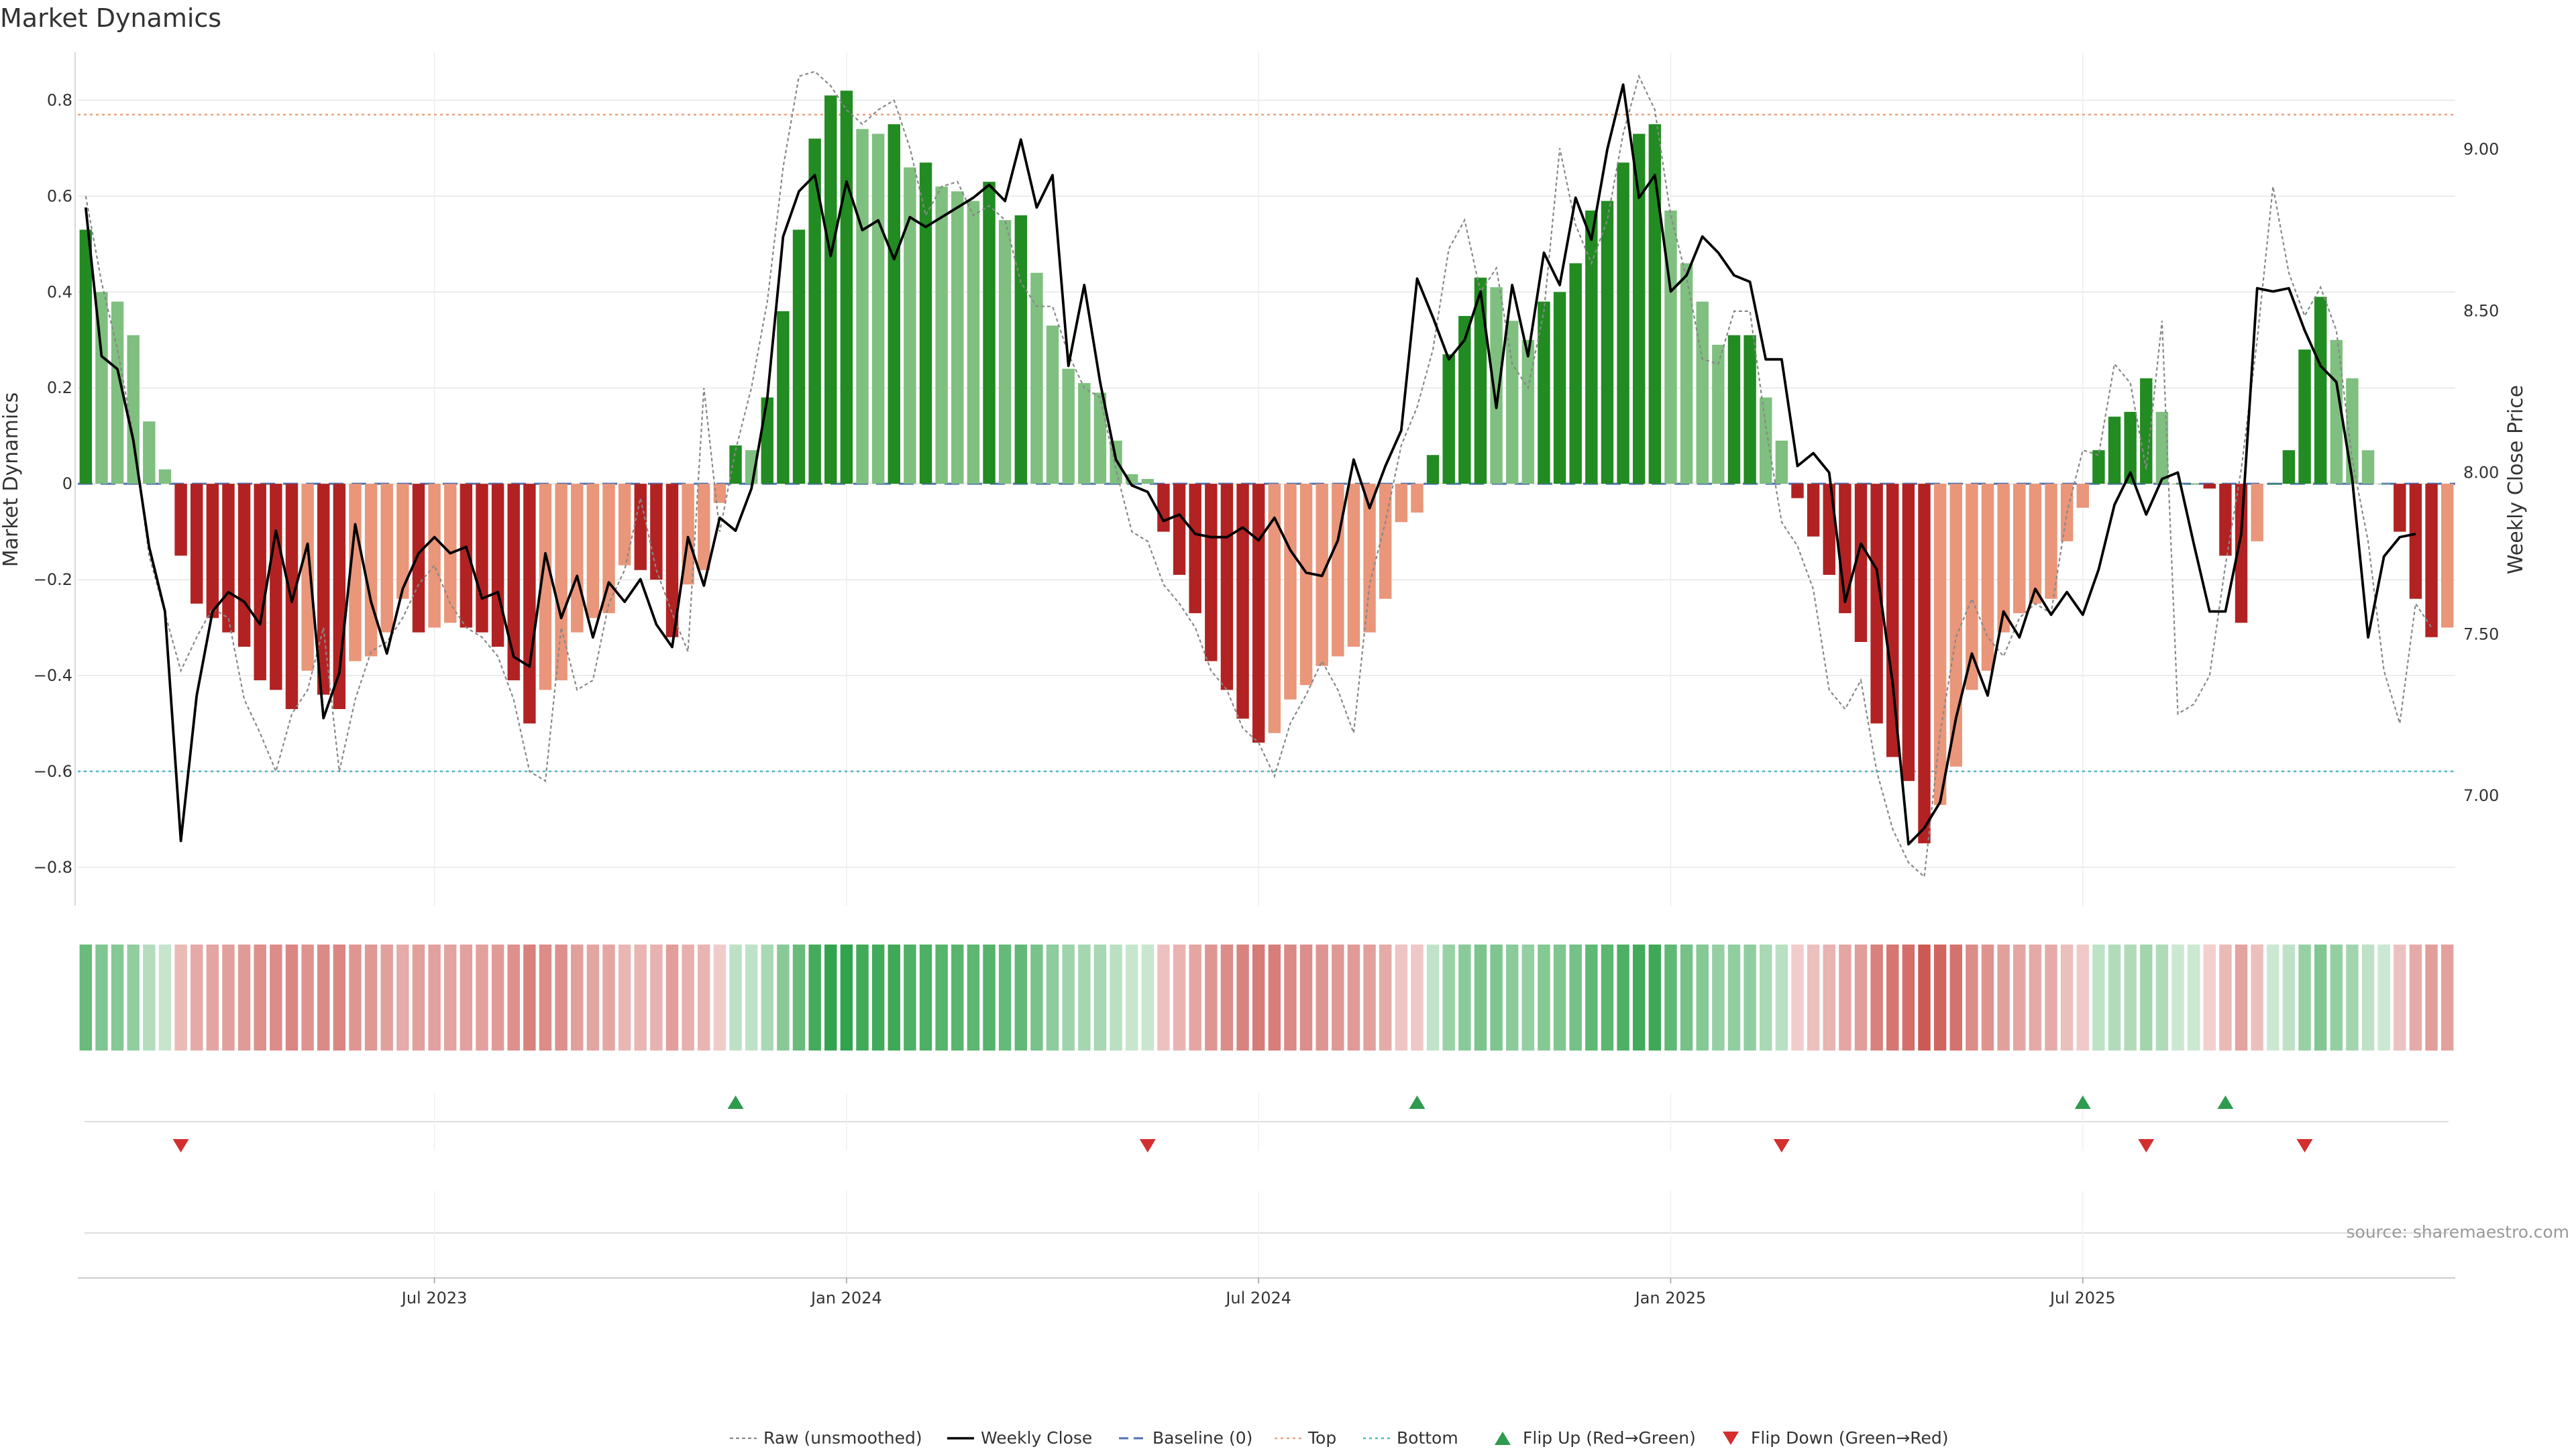 This screenshot has height=1449, width=2576. What do you see at coordinates (1609, 1438) in the screenshot?
I see `legend-label: Flip Up (Red→Green)` at bounding box center [1609, 1438].